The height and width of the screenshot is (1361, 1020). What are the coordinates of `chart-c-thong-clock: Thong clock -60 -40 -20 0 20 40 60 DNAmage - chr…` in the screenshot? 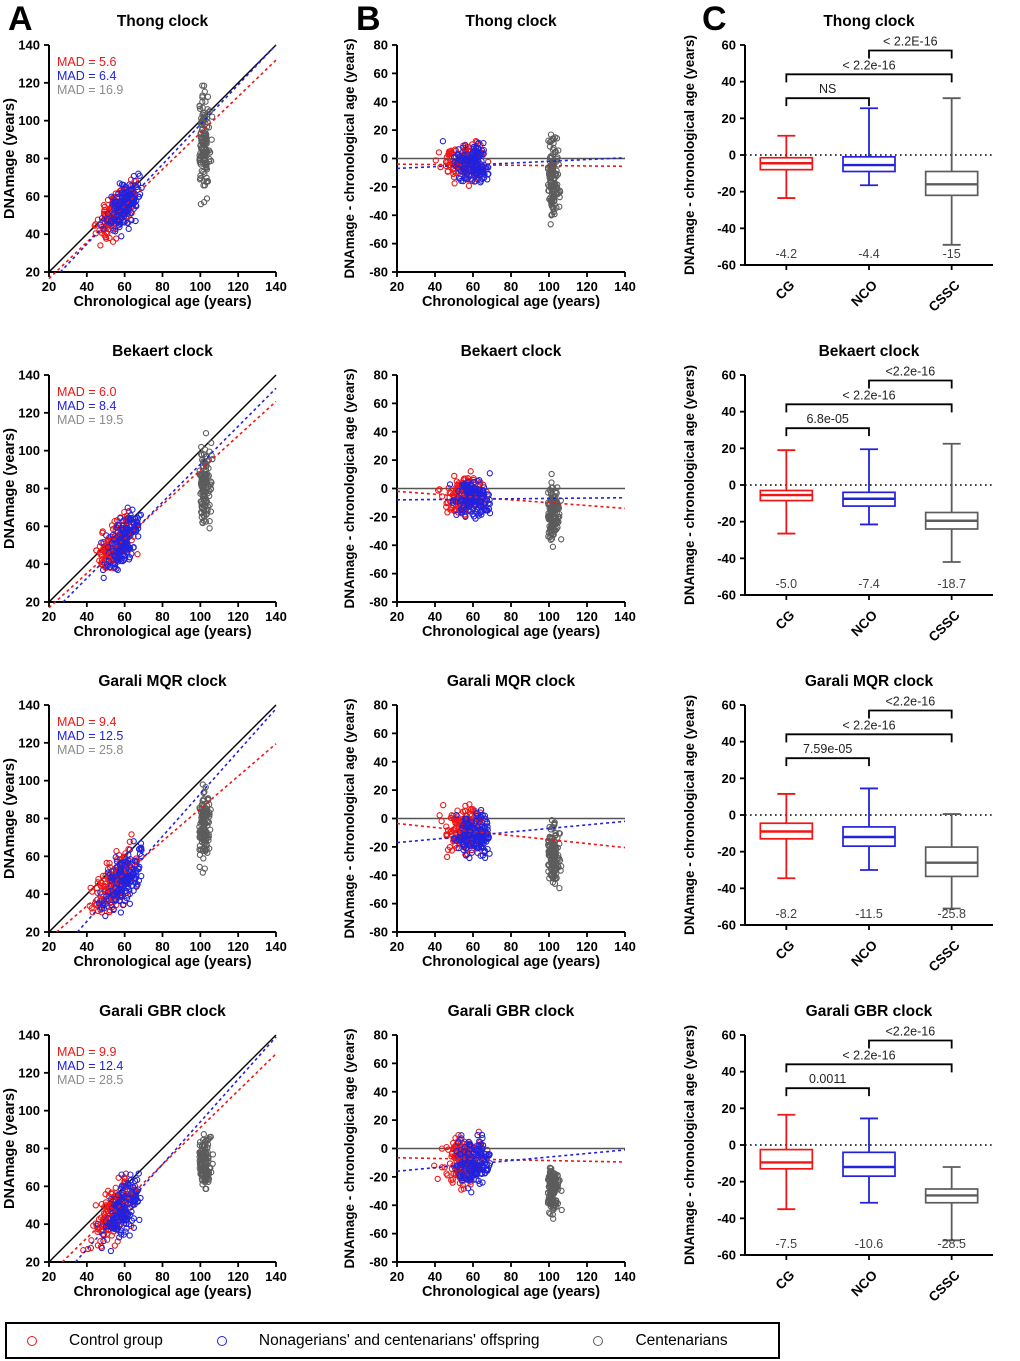 It's located at (837, 164).